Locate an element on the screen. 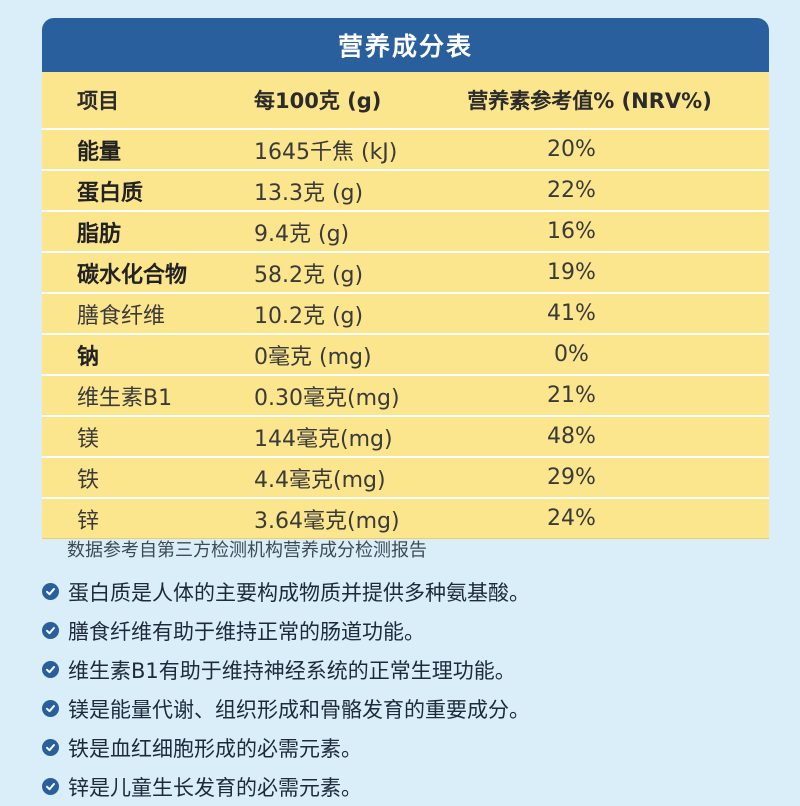 Image resolution: width=800 pixels, height=806 pixels. nutrient-name: 钠 is located at coordinates (88, 357).